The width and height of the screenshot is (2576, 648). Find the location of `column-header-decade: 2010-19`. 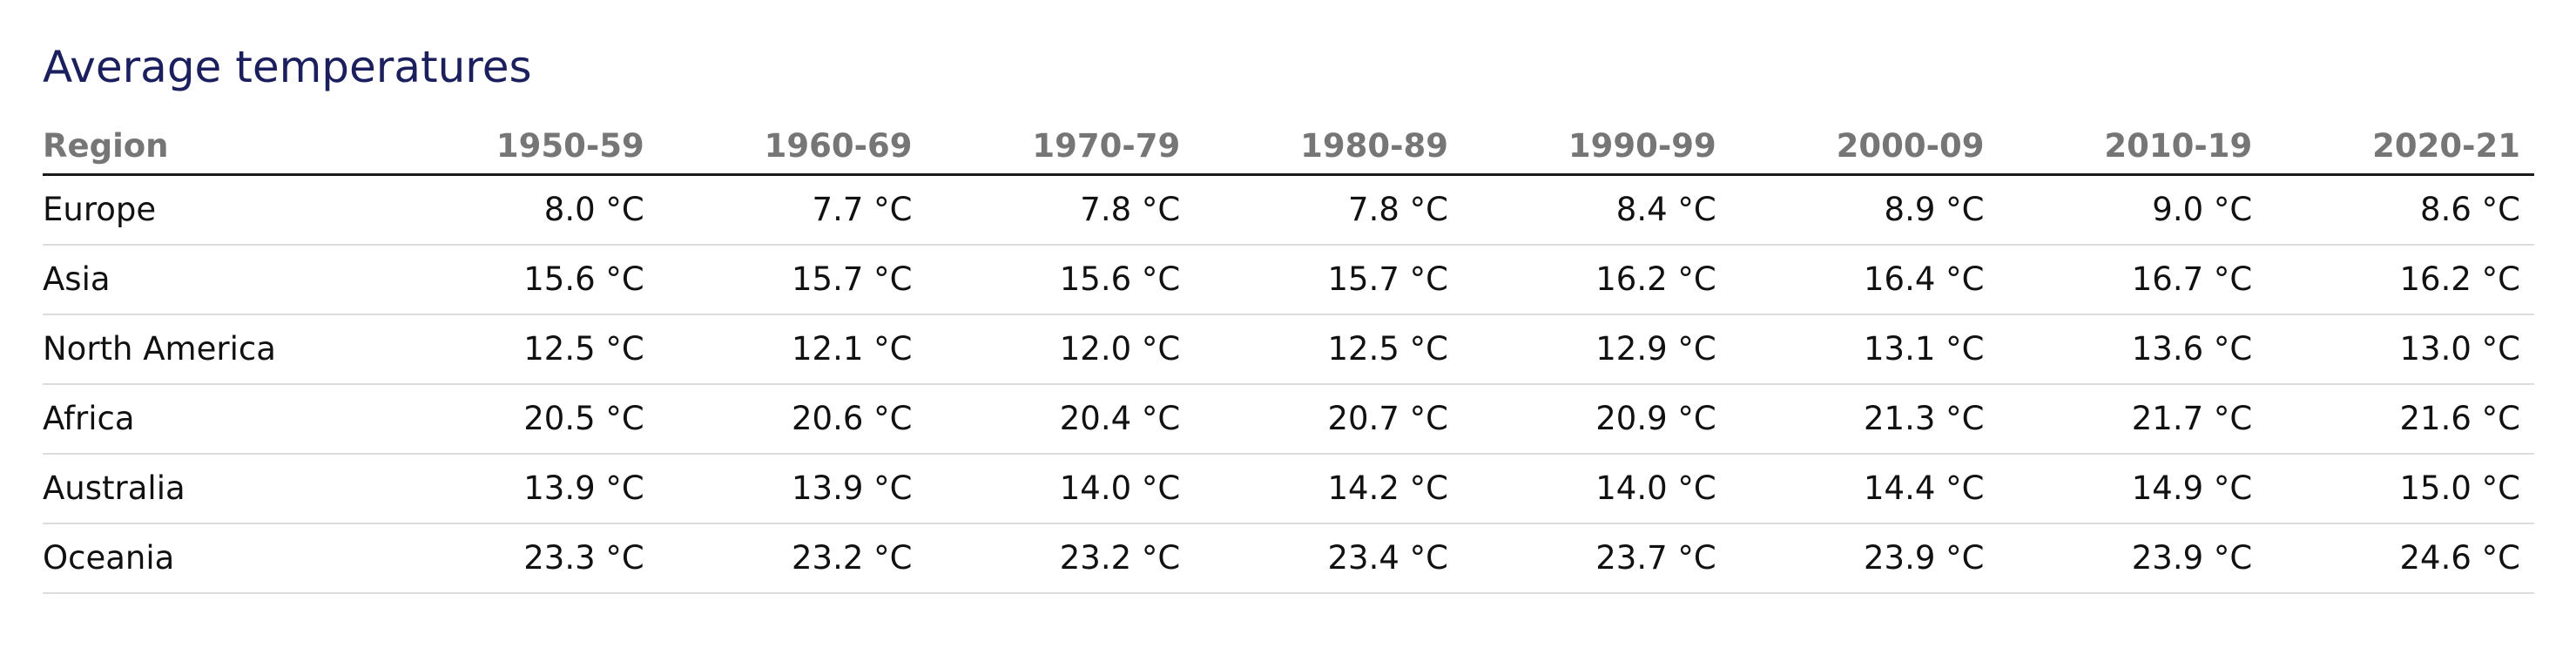

column-header-decade: 2010-19 is located at coordinates (2132, 149).